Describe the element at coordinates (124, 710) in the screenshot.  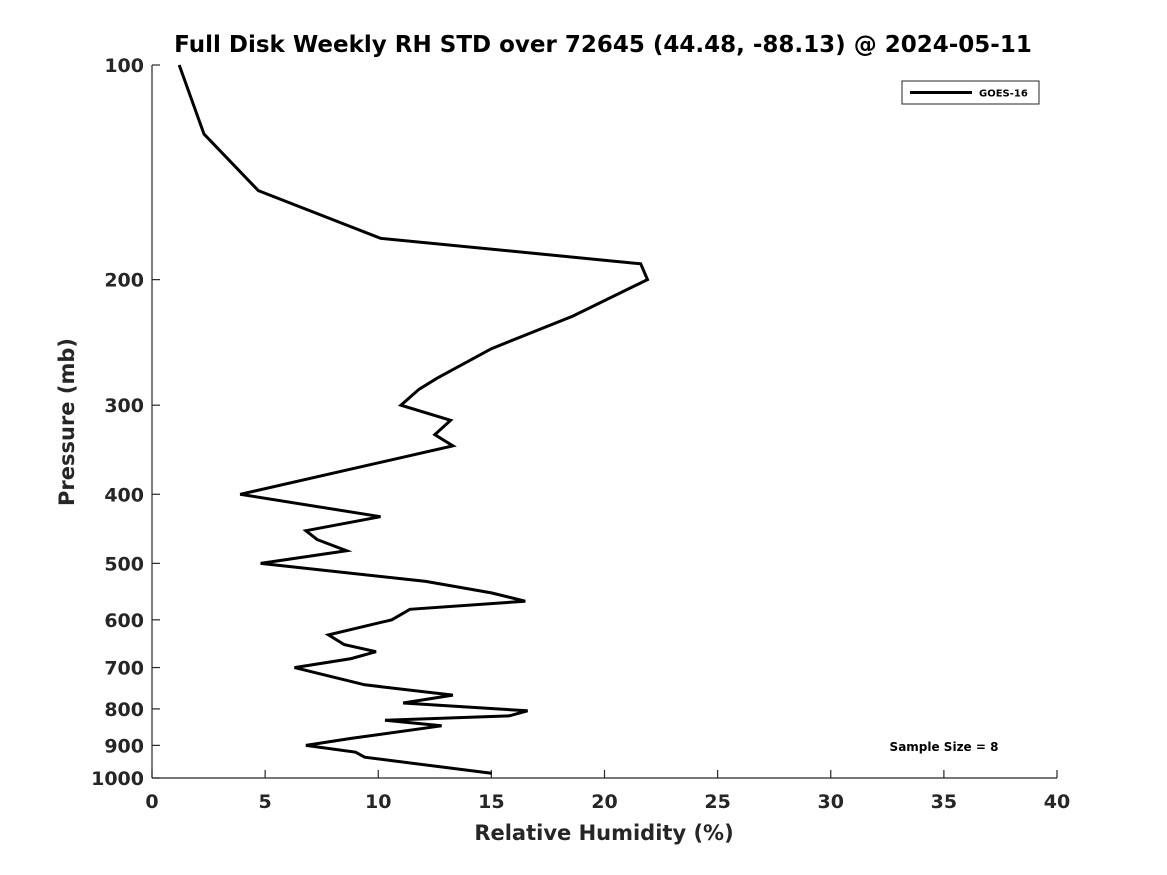
I see `y-tick-label: 800` at that location.